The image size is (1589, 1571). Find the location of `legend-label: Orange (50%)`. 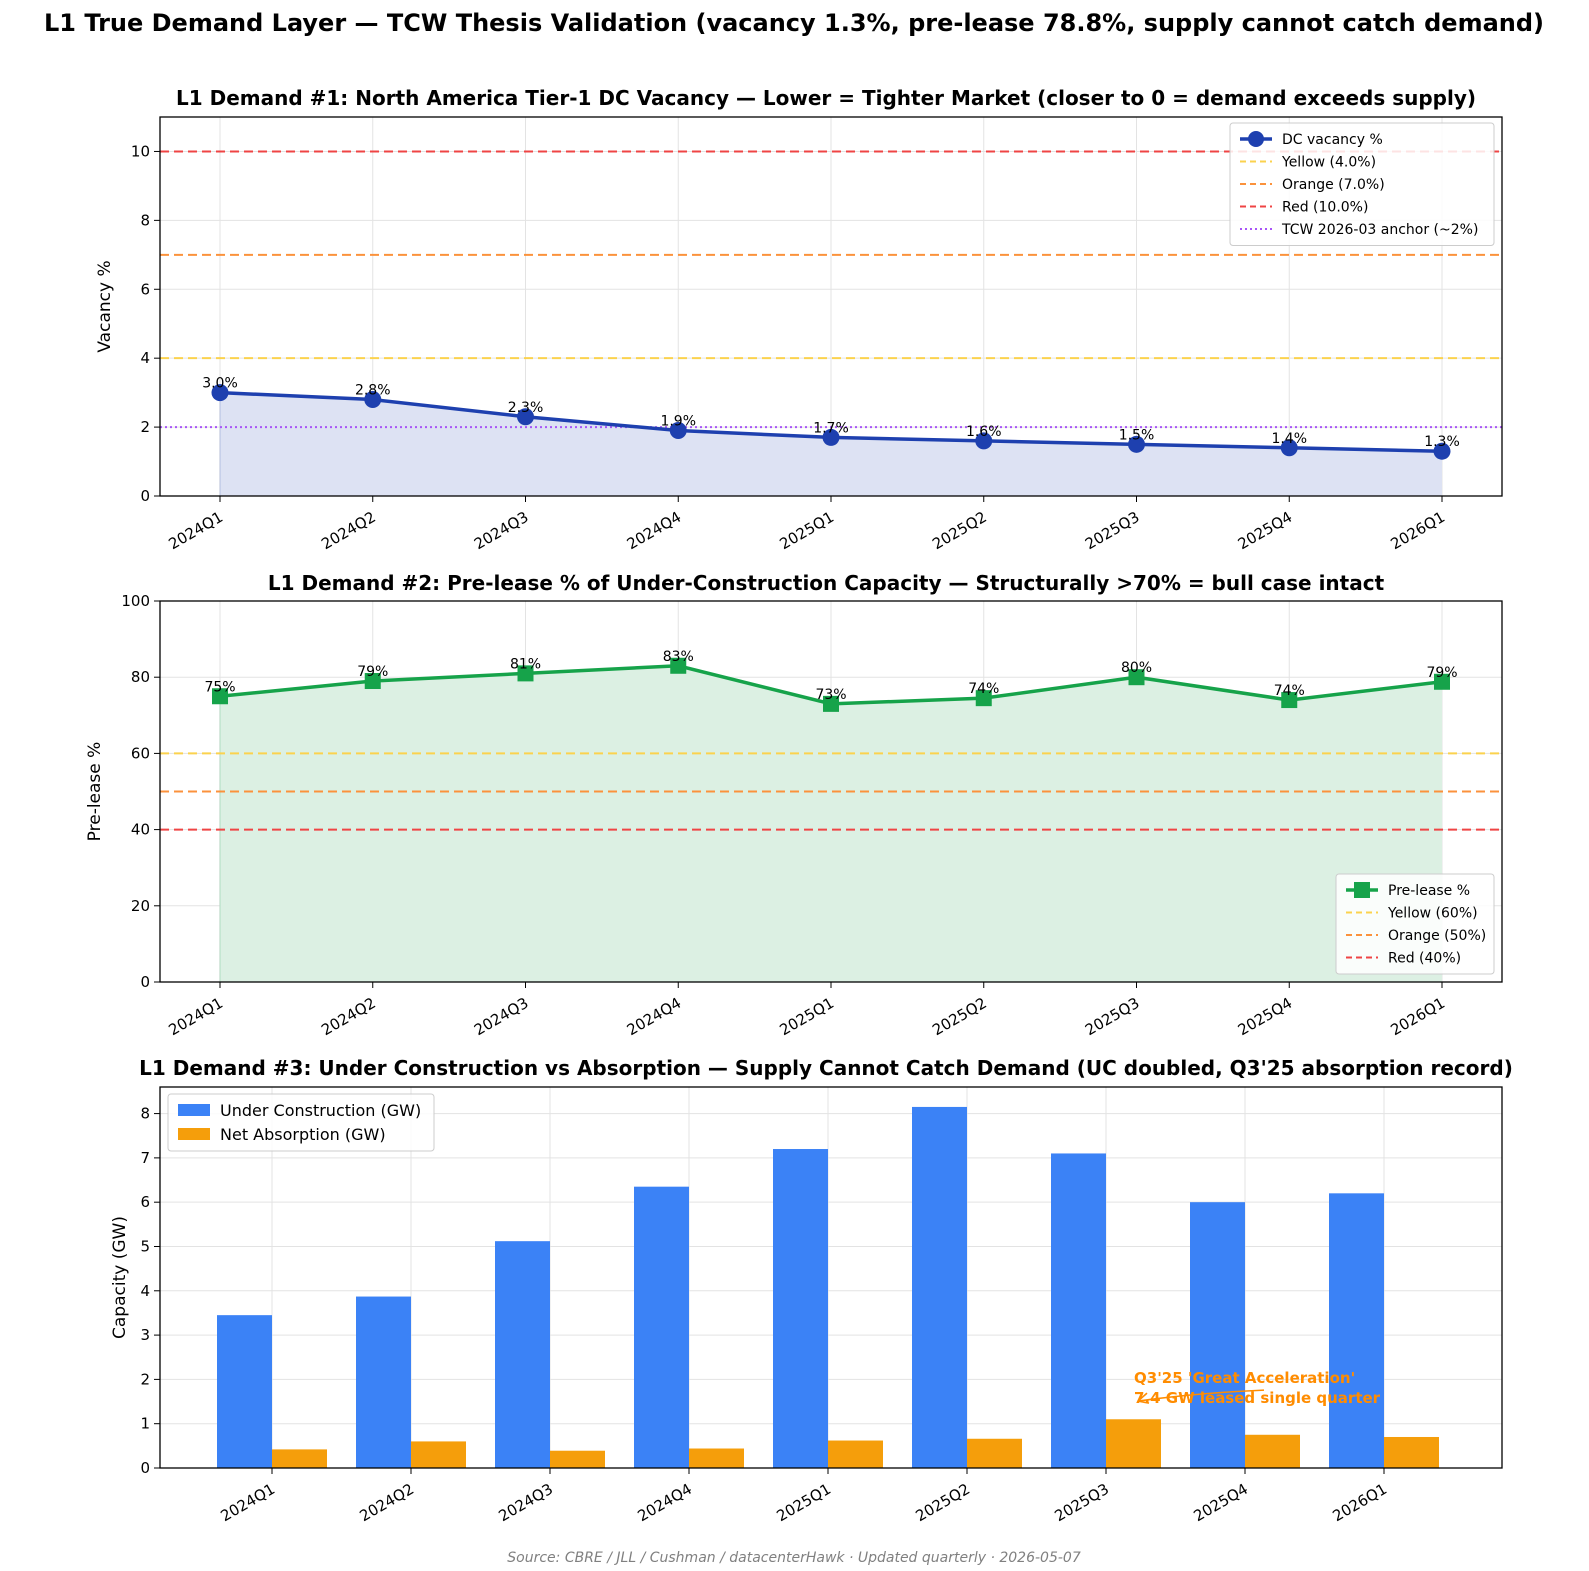

legend-label: Orange (50%) is located at coordinates (1437, 936).